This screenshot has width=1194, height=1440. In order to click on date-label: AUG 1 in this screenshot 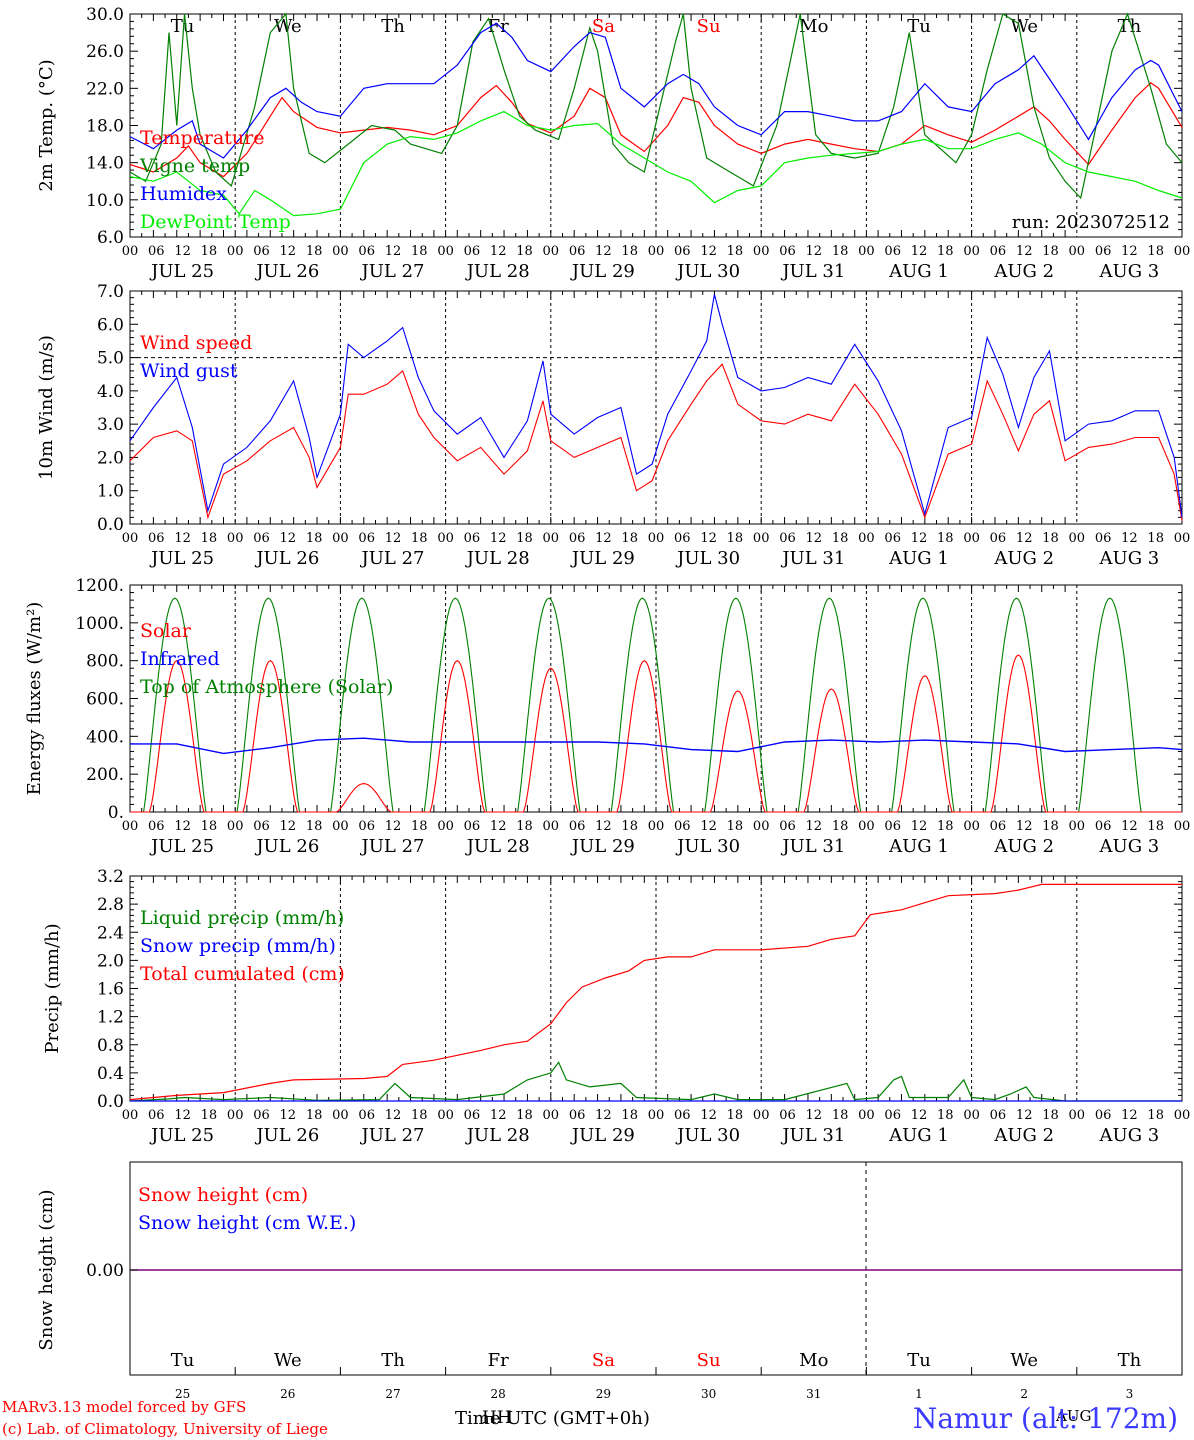, I will do `click(918, 1135)`.